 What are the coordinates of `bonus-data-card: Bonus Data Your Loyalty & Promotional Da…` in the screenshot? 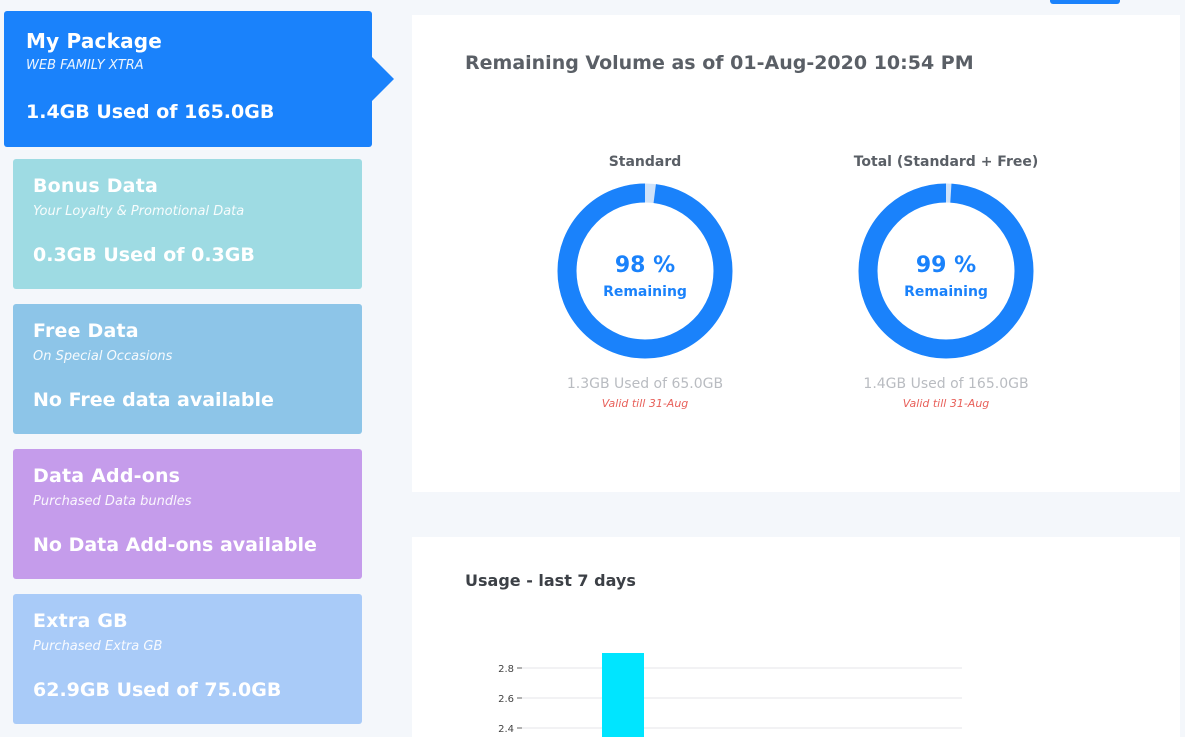 It's located at (187, 224).